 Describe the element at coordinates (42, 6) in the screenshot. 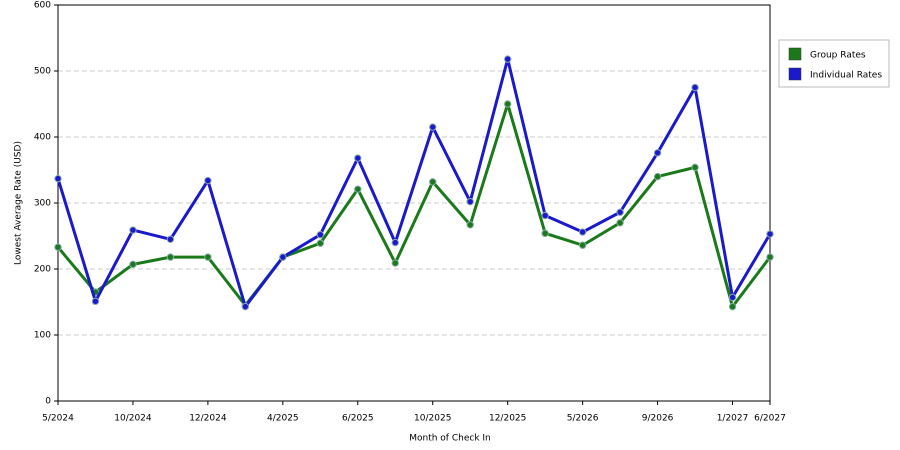

I see `y-tick-label: 600` at that location.